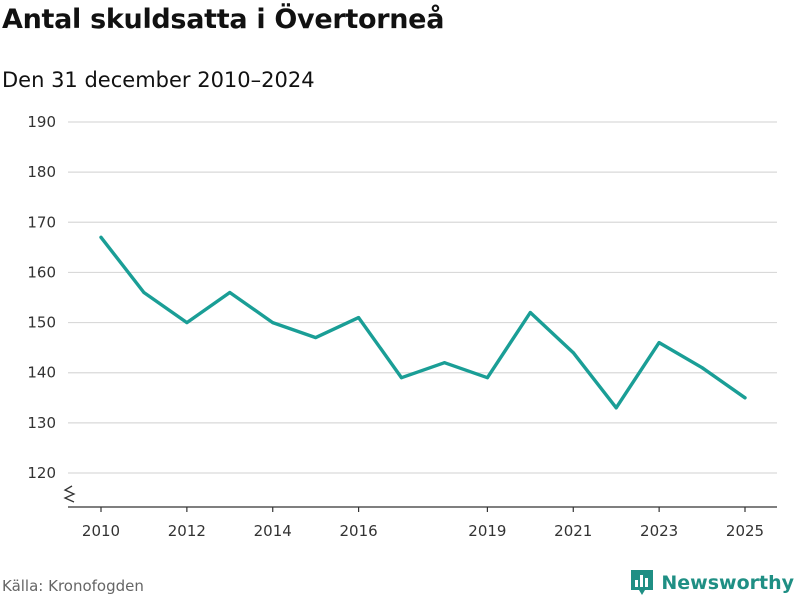  What do you see at coordinates (41, 473) in the screenshot?
I see `y-tick-label: 120` at bounding box center [41, 473].